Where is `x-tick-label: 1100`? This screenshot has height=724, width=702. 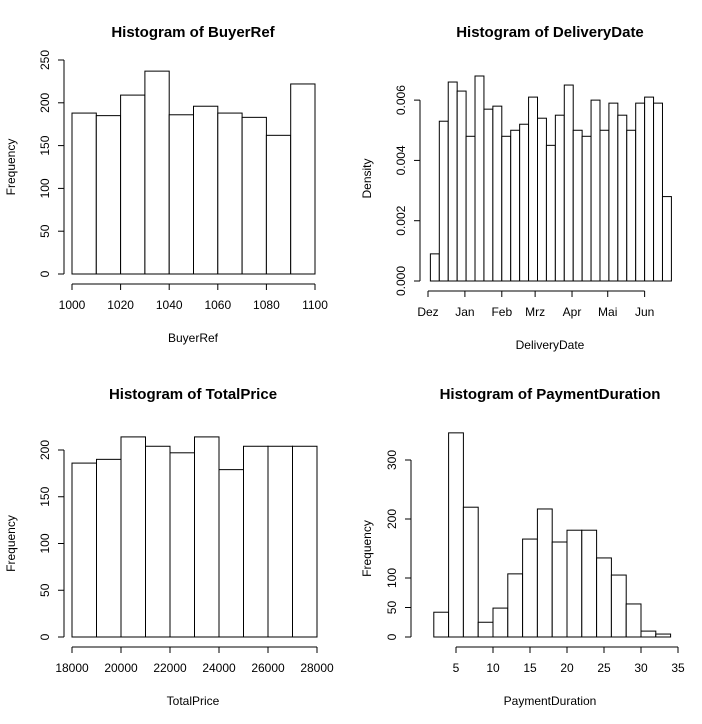
x-tick-label: 1100 is located at coordinates (315, 305).